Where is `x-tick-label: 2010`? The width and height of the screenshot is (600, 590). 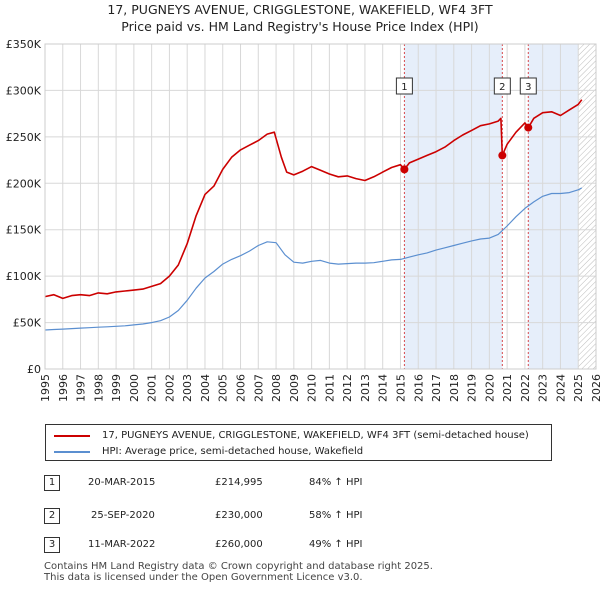 x-tick-label: 2010 is located at coordinates (312, 388).